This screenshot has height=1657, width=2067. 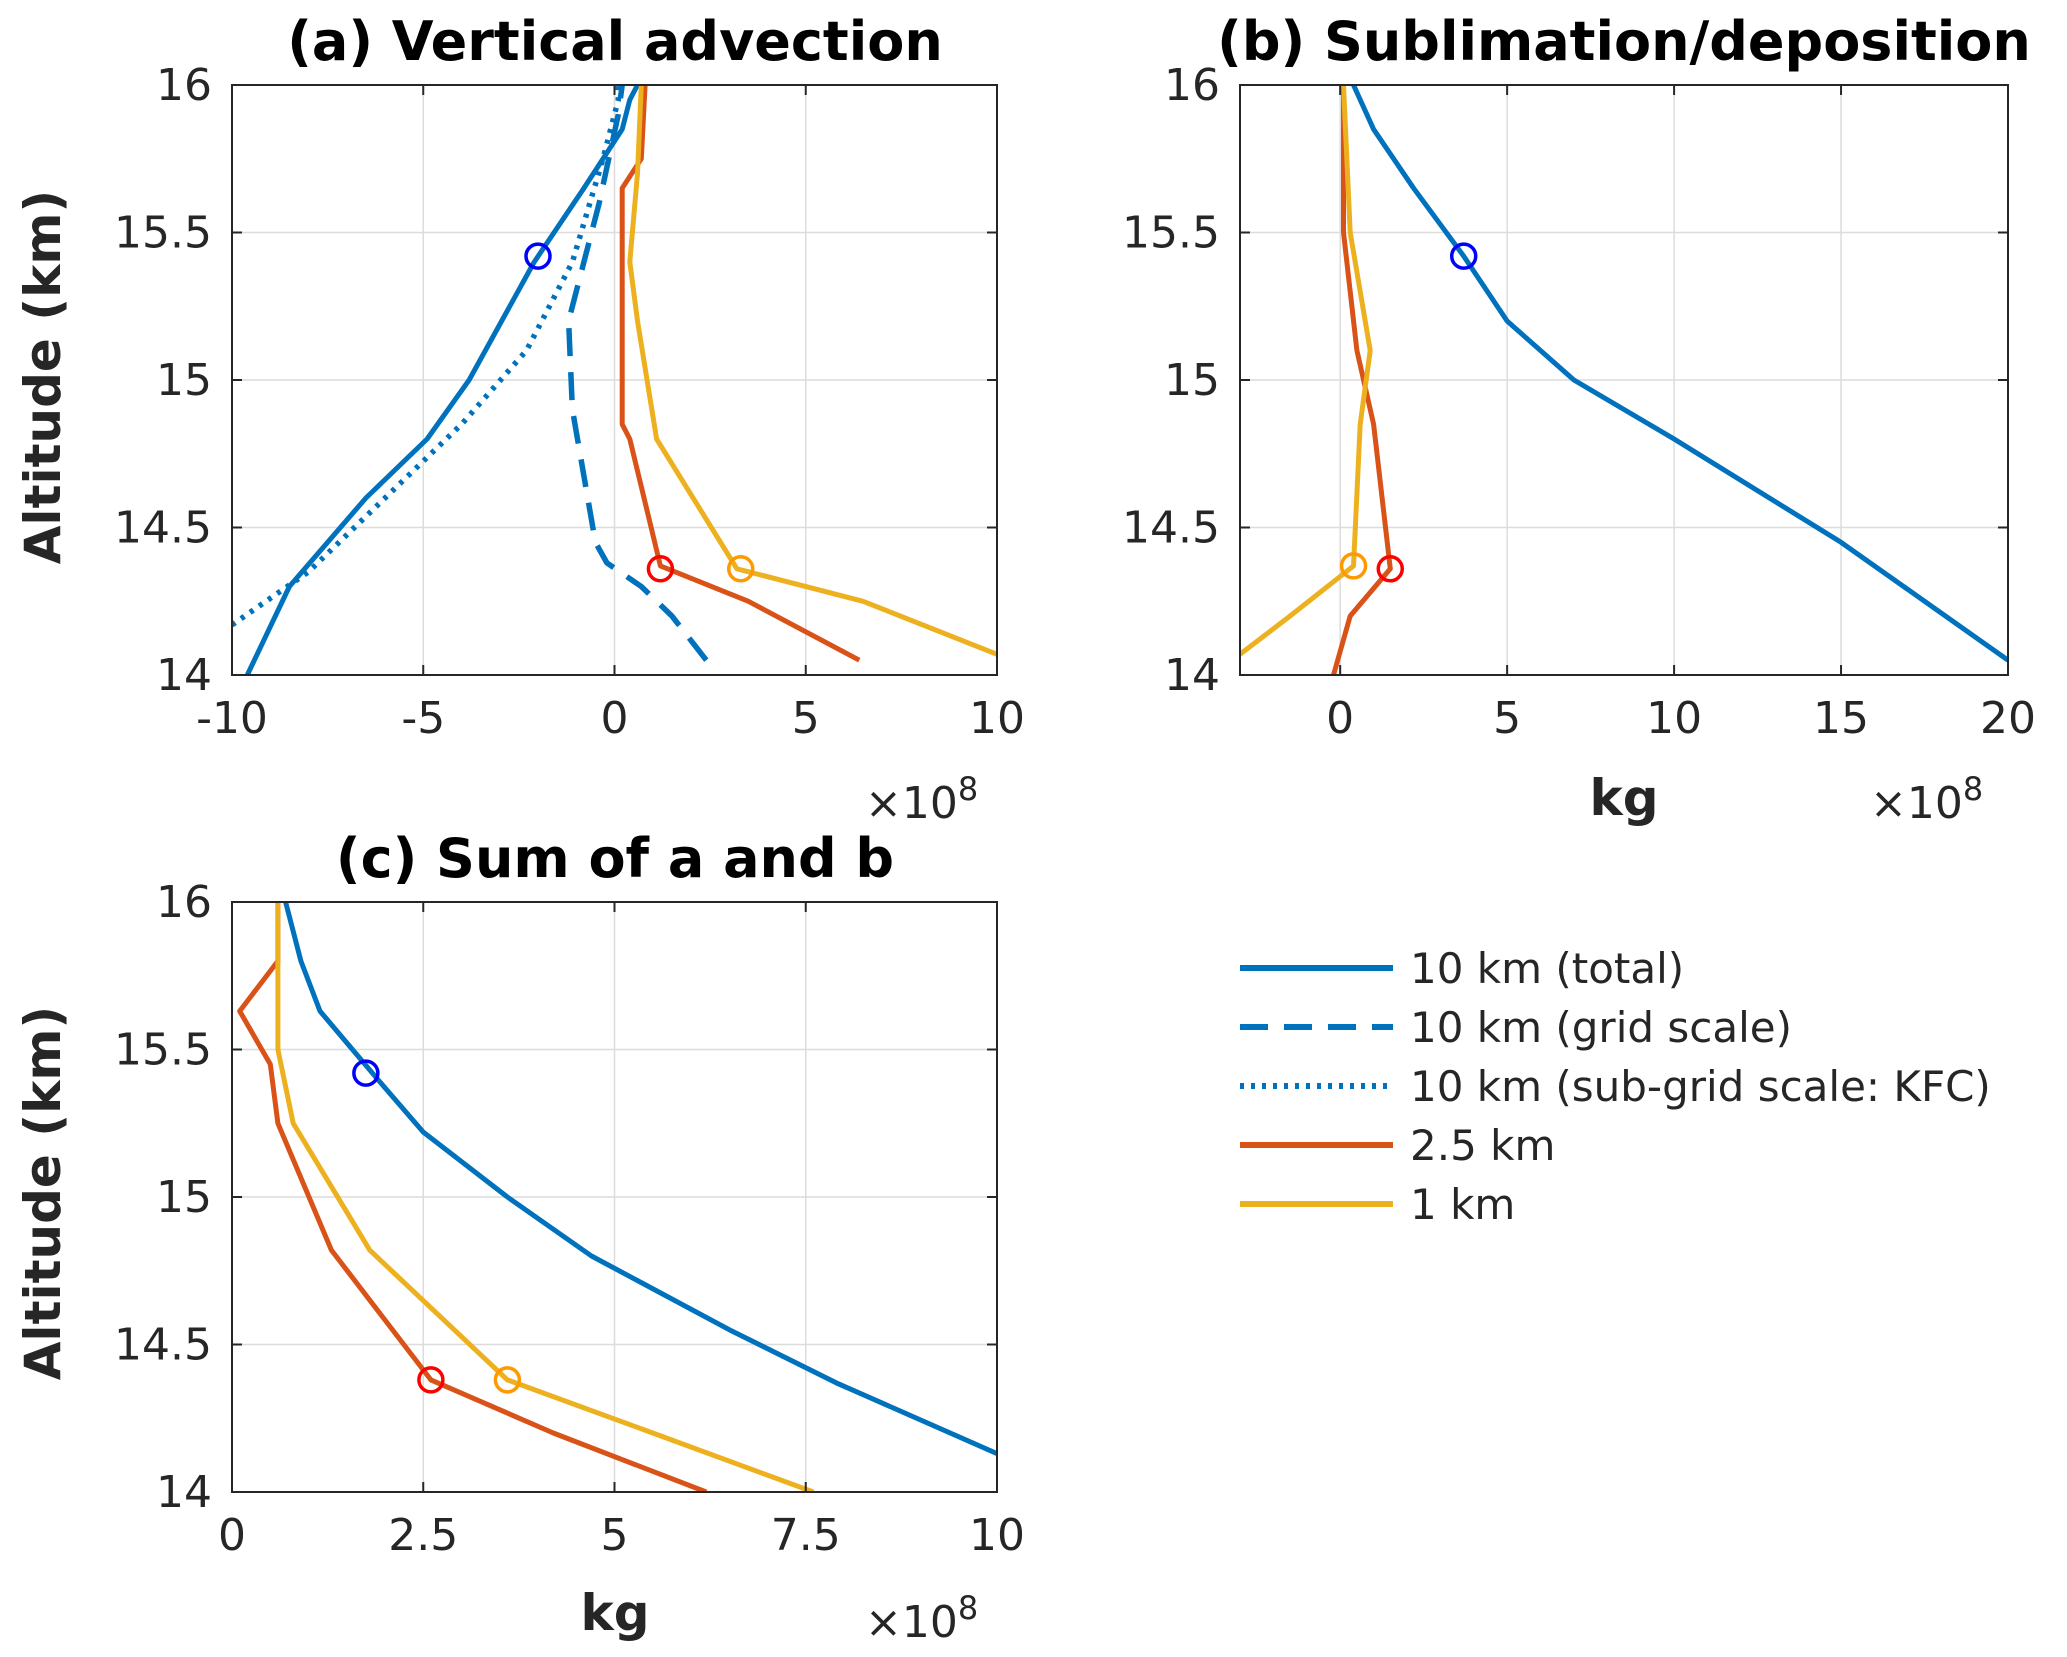 What do you see at coordinates (1462, 1204) in the screenshot?
I see `legend-label-4: 1 km` at bounding box center [1462, 1204].